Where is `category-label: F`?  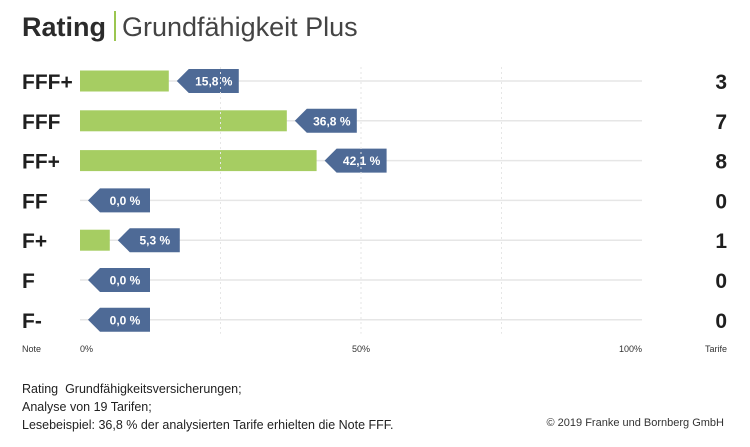 category-label: F is located at coordinates (28, 281).